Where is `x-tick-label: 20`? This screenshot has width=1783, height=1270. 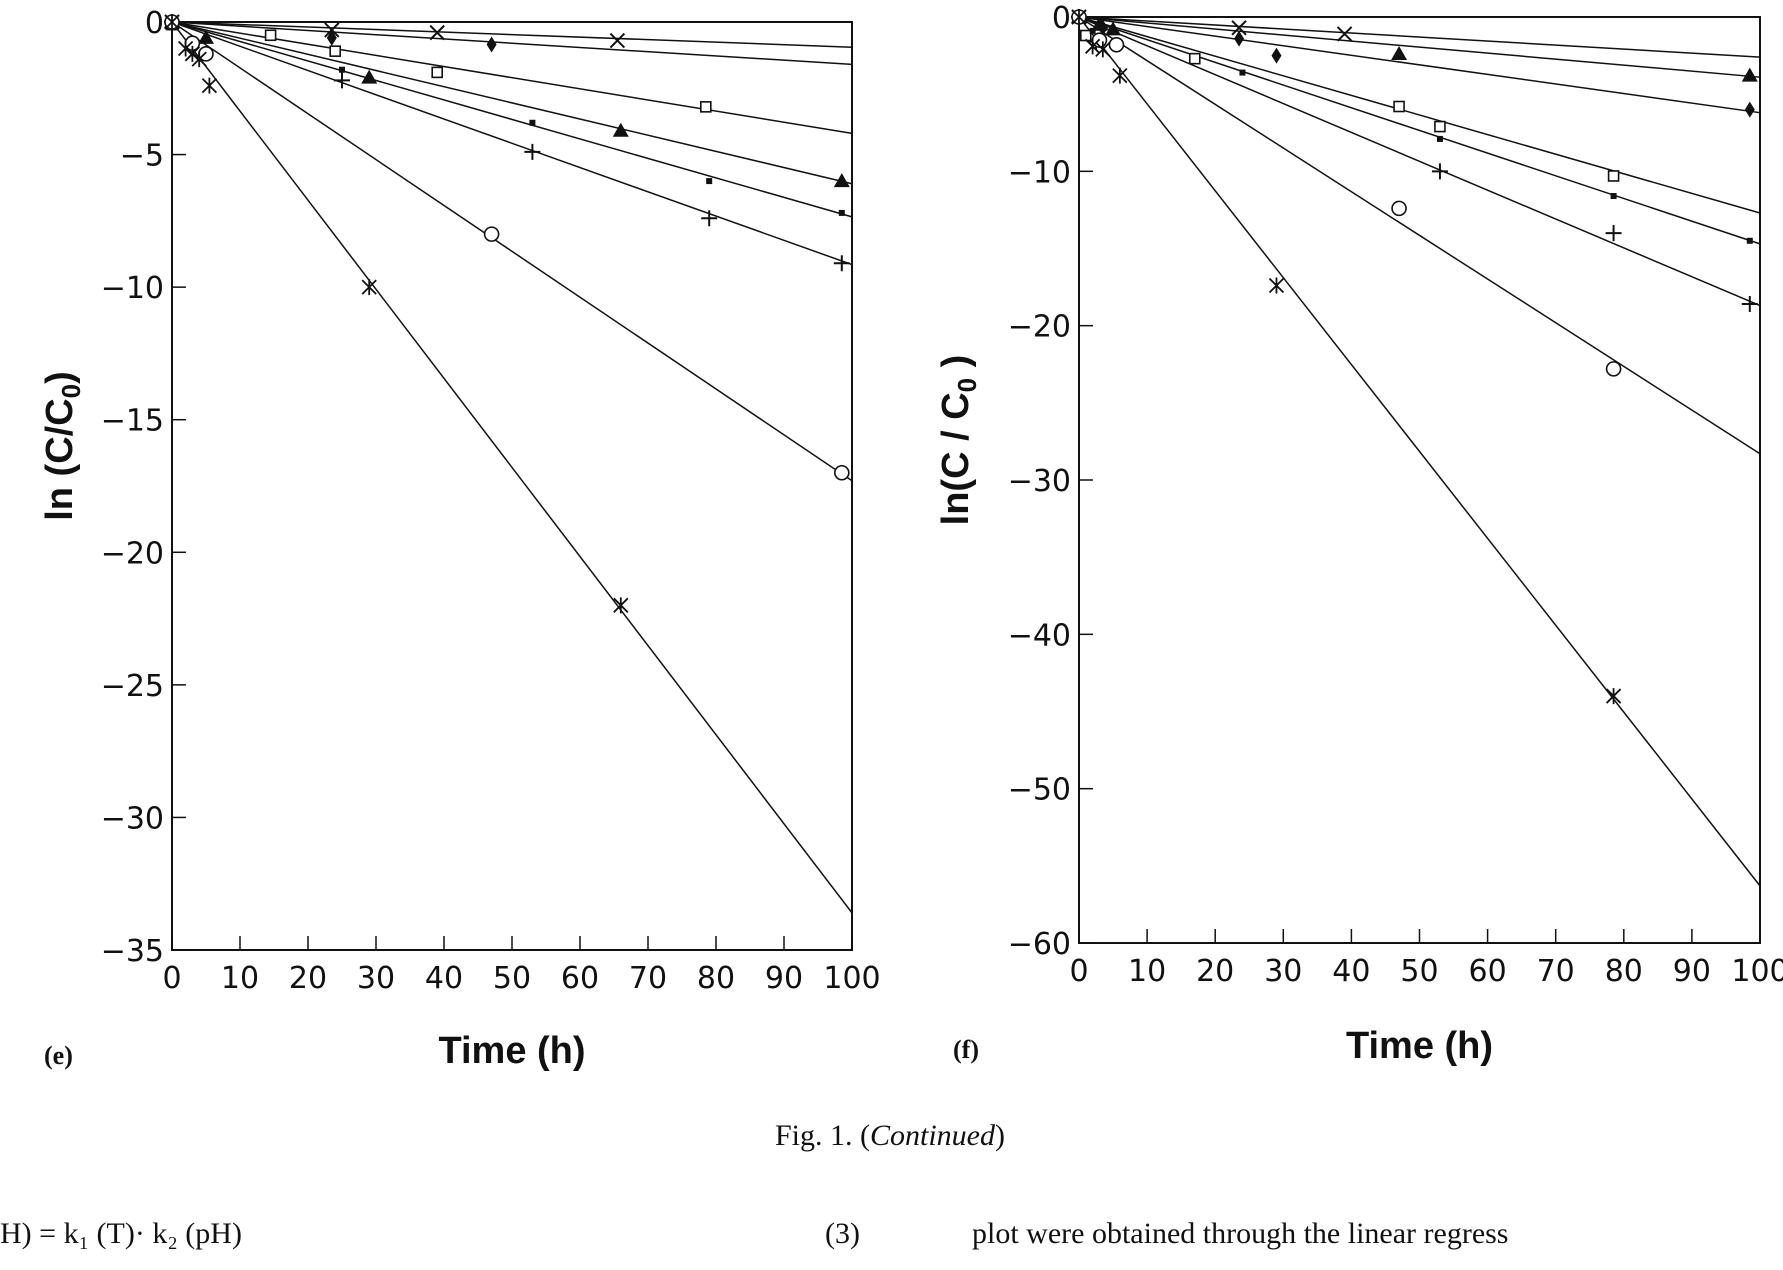
x-tick-label: 20 is located at coordinates (308, 978).